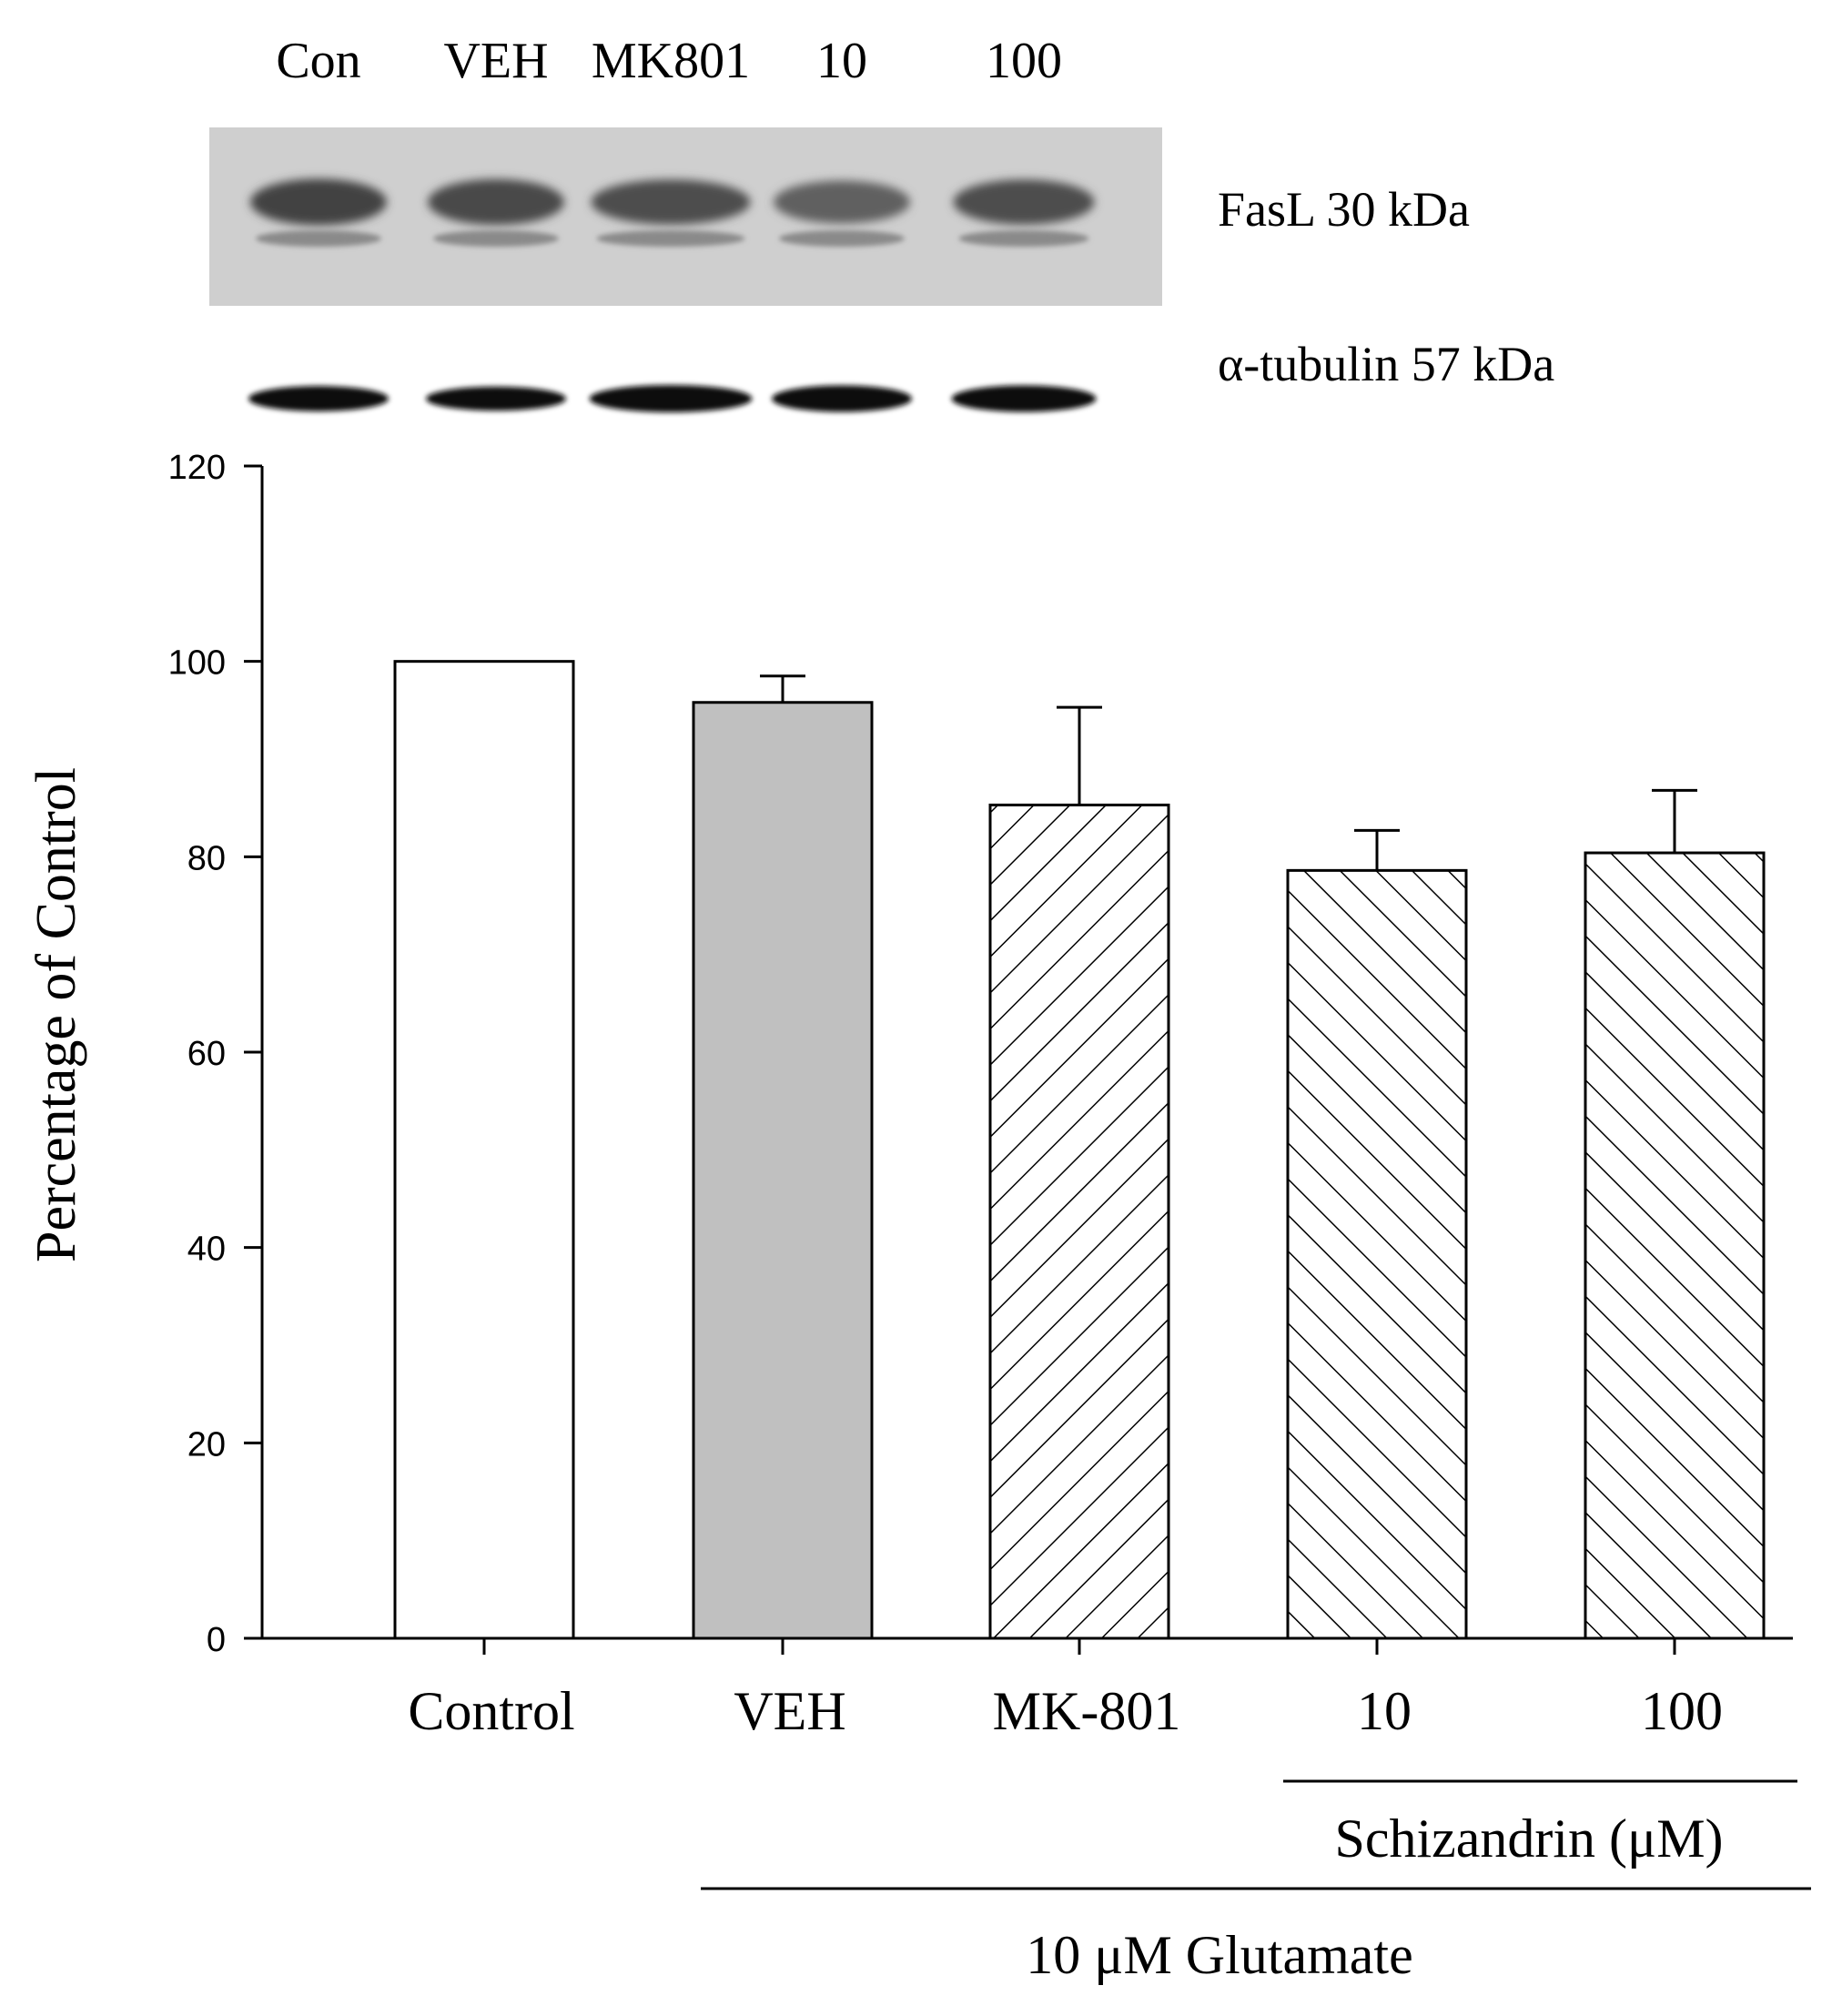 The image size is (1832, 2016). I want to click on lane-labels: Con VEH MK801 10 100, so click(669, 61).